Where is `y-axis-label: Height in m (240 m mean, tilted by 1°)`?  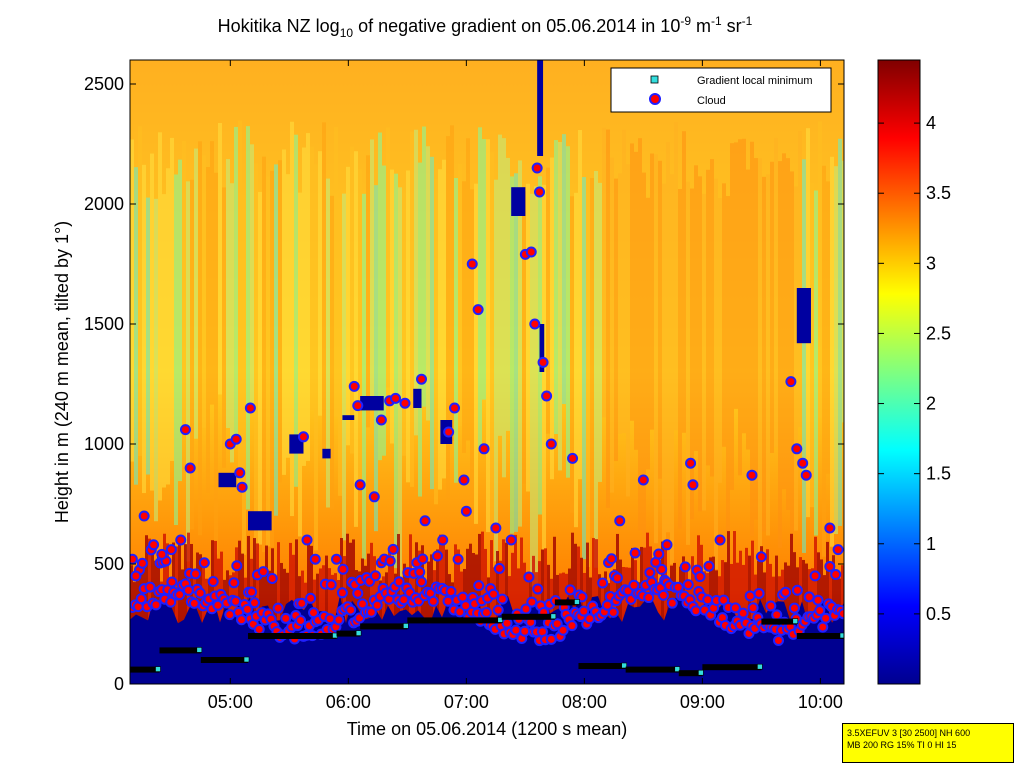
y-axis-label: Height in m (240 m mean, tilted by 1°) is located at coordinates (62, 372).